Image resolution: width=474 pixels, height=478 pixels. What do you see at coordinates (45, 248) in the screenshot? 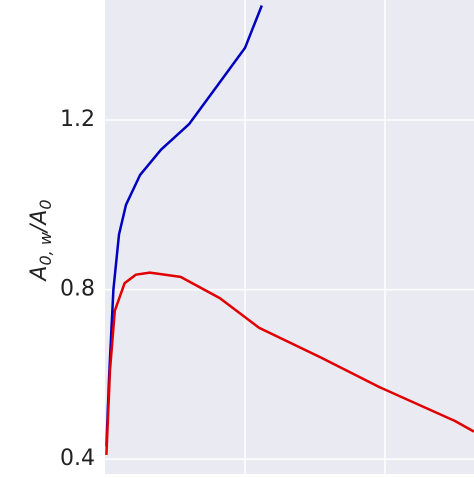
I see `y-label-part: 0, w` at bounding box center [45, 248].